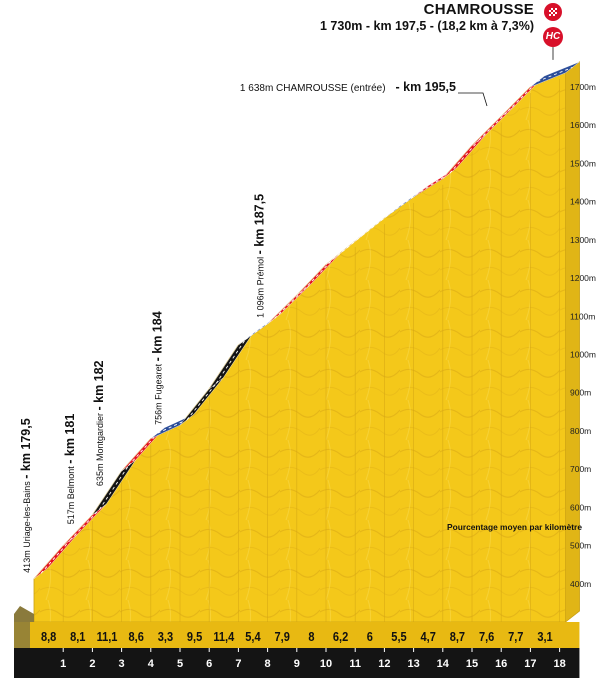  What do you see at coordinates (151, 664) in the screenshot?
I see `km-tick-label: 4` at bounding box center [151, 664].